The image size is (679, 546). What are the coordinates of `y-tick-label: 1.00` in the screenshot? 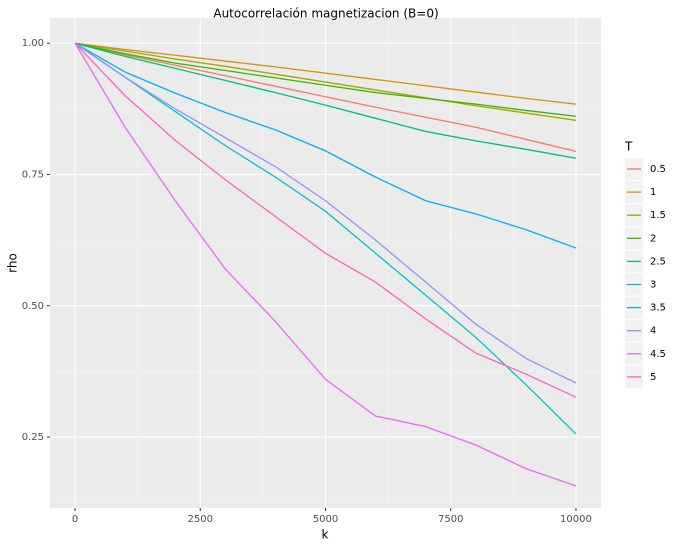 It's located at (33, 43).